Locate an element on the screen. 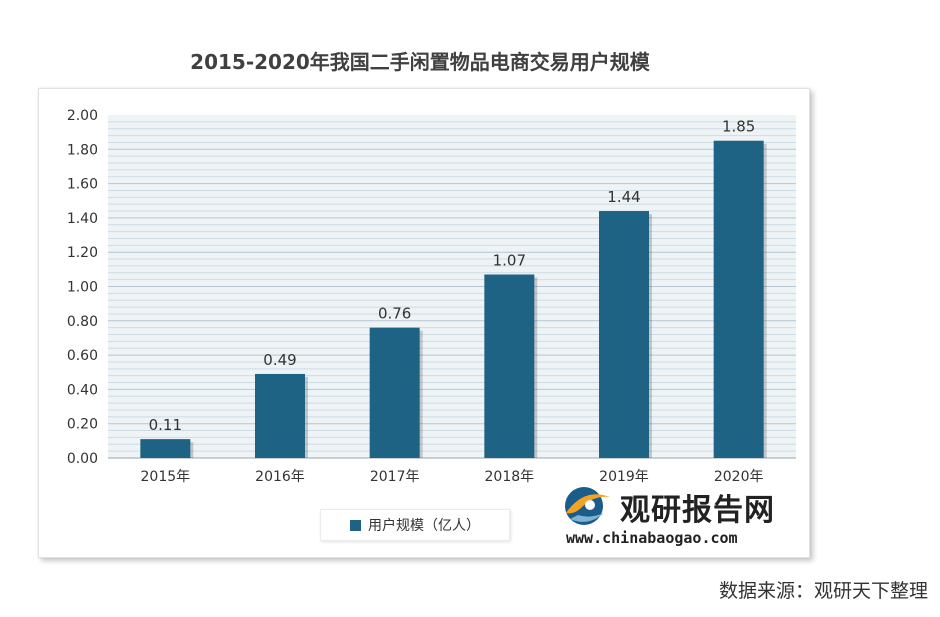 The image size is (940, 617). x-tick-label: 2020年 is located at coordinates (739, 477).